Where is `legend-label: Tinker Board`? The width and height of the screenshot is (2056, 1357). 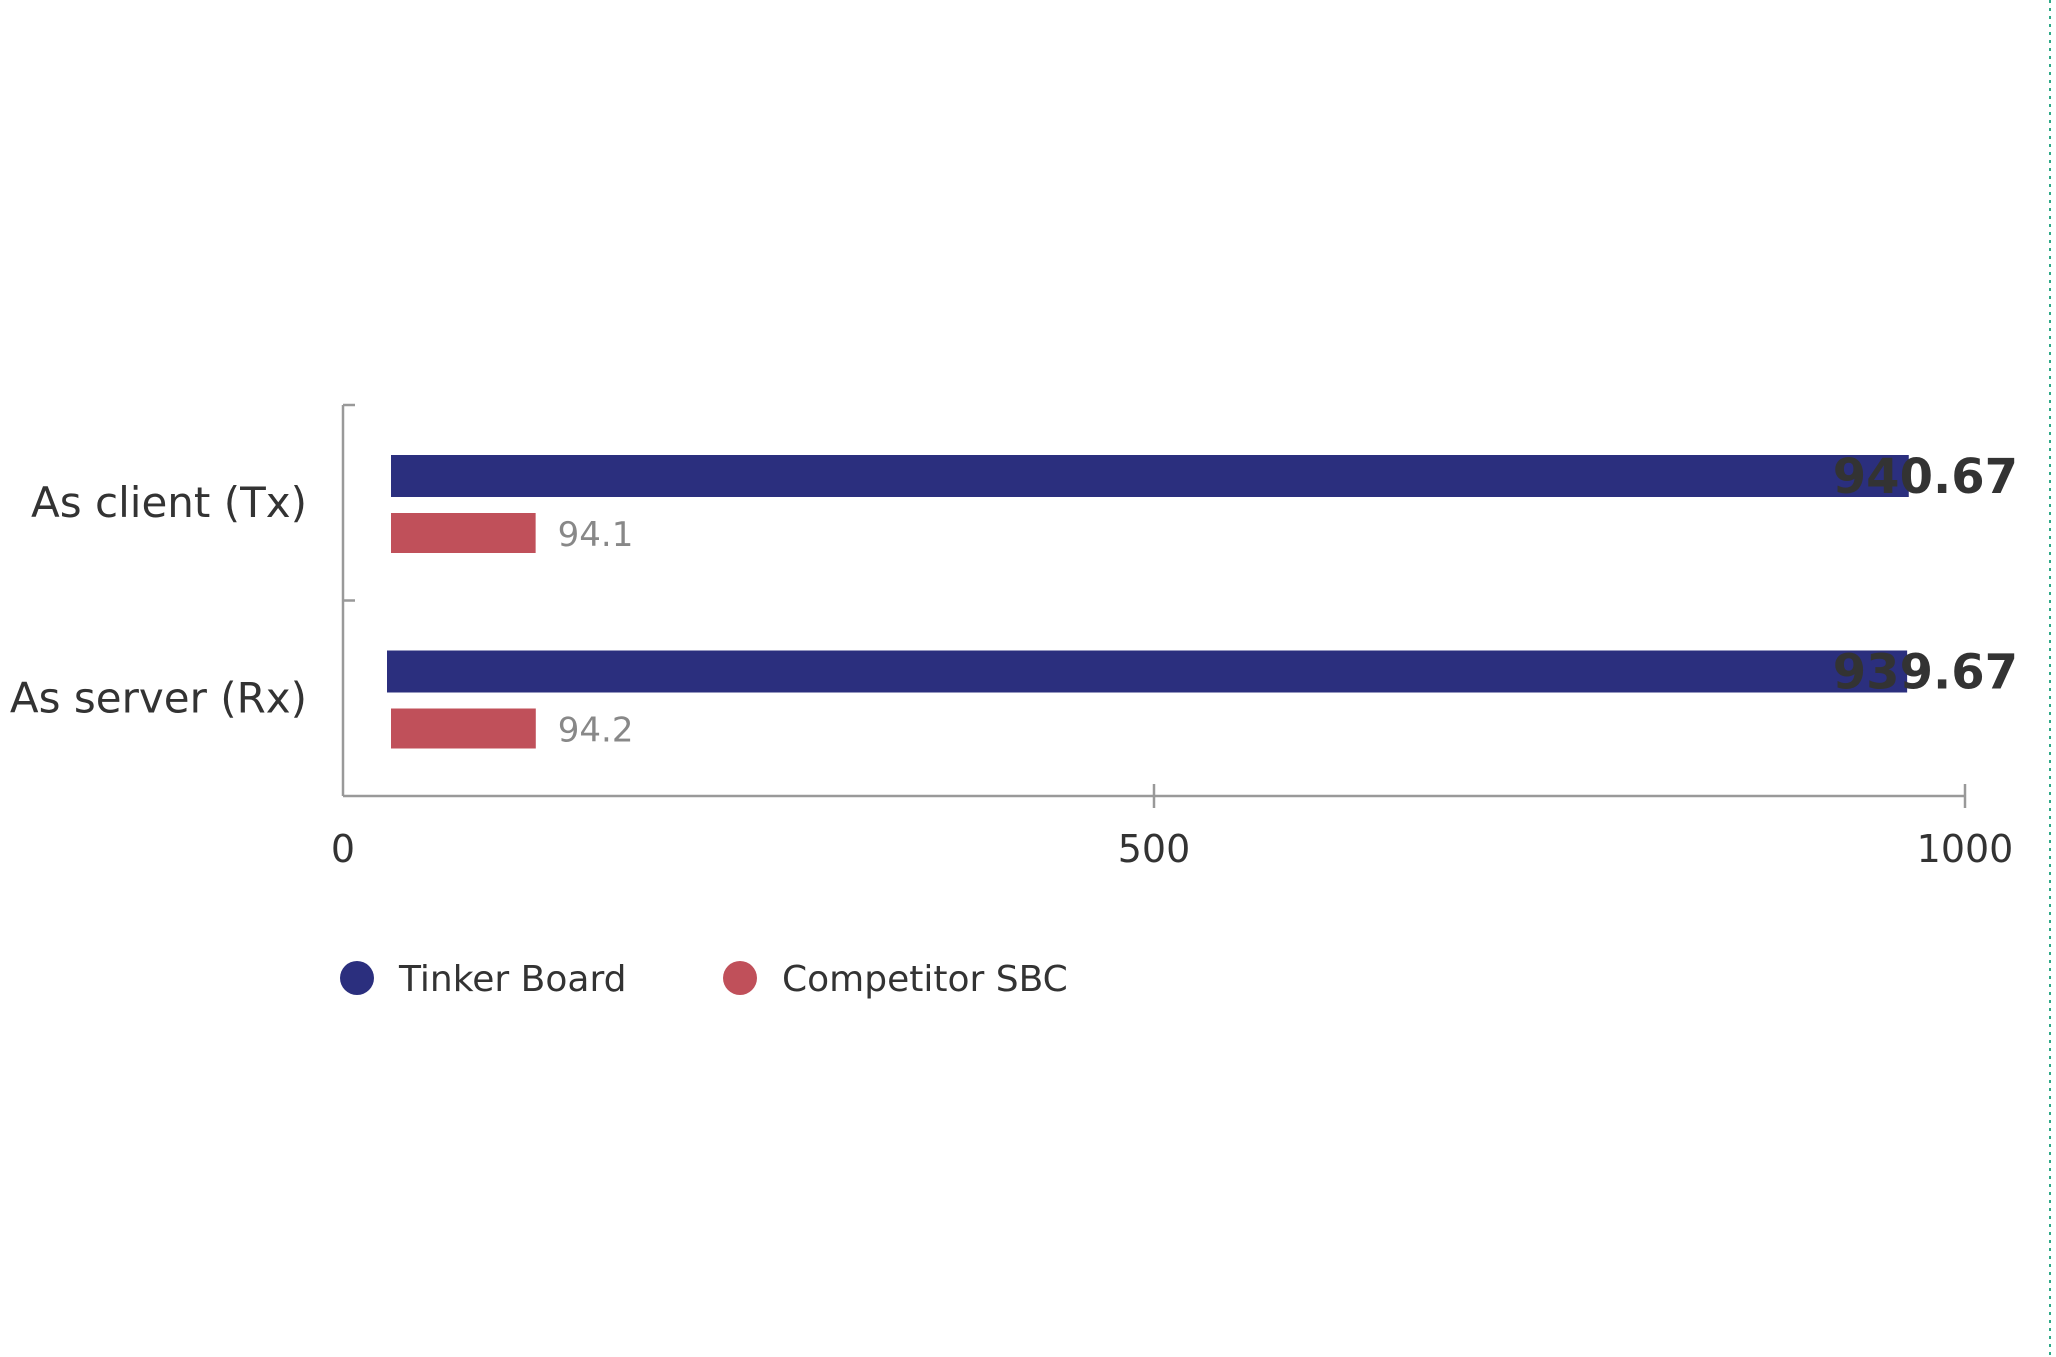
legend-label: Tinker Board is located at coordinates (512, 979).